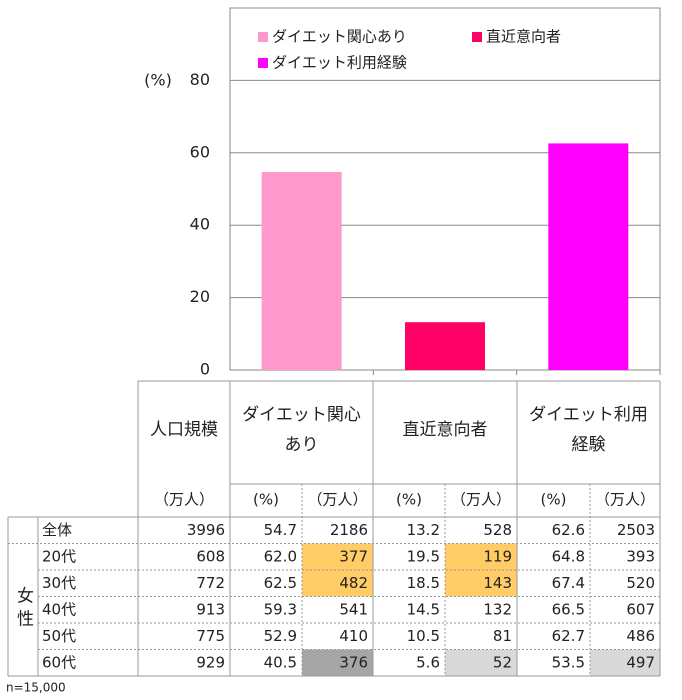  What do you see at coordinates (640, 609) in the screenshot?
I see `table-cell: 607` at bounding box center [640, 609].